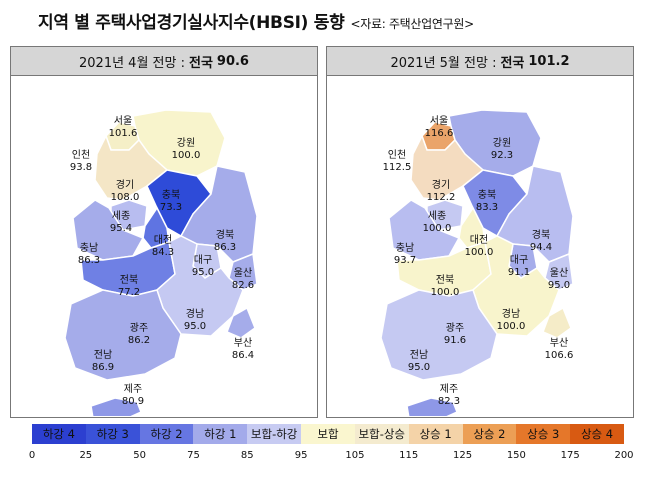 Image resolution: width=648 pixels, height=485 pixels. I want to click on panel-april-heading-text: 2021년 4월 전망 :, so click(132, 63).